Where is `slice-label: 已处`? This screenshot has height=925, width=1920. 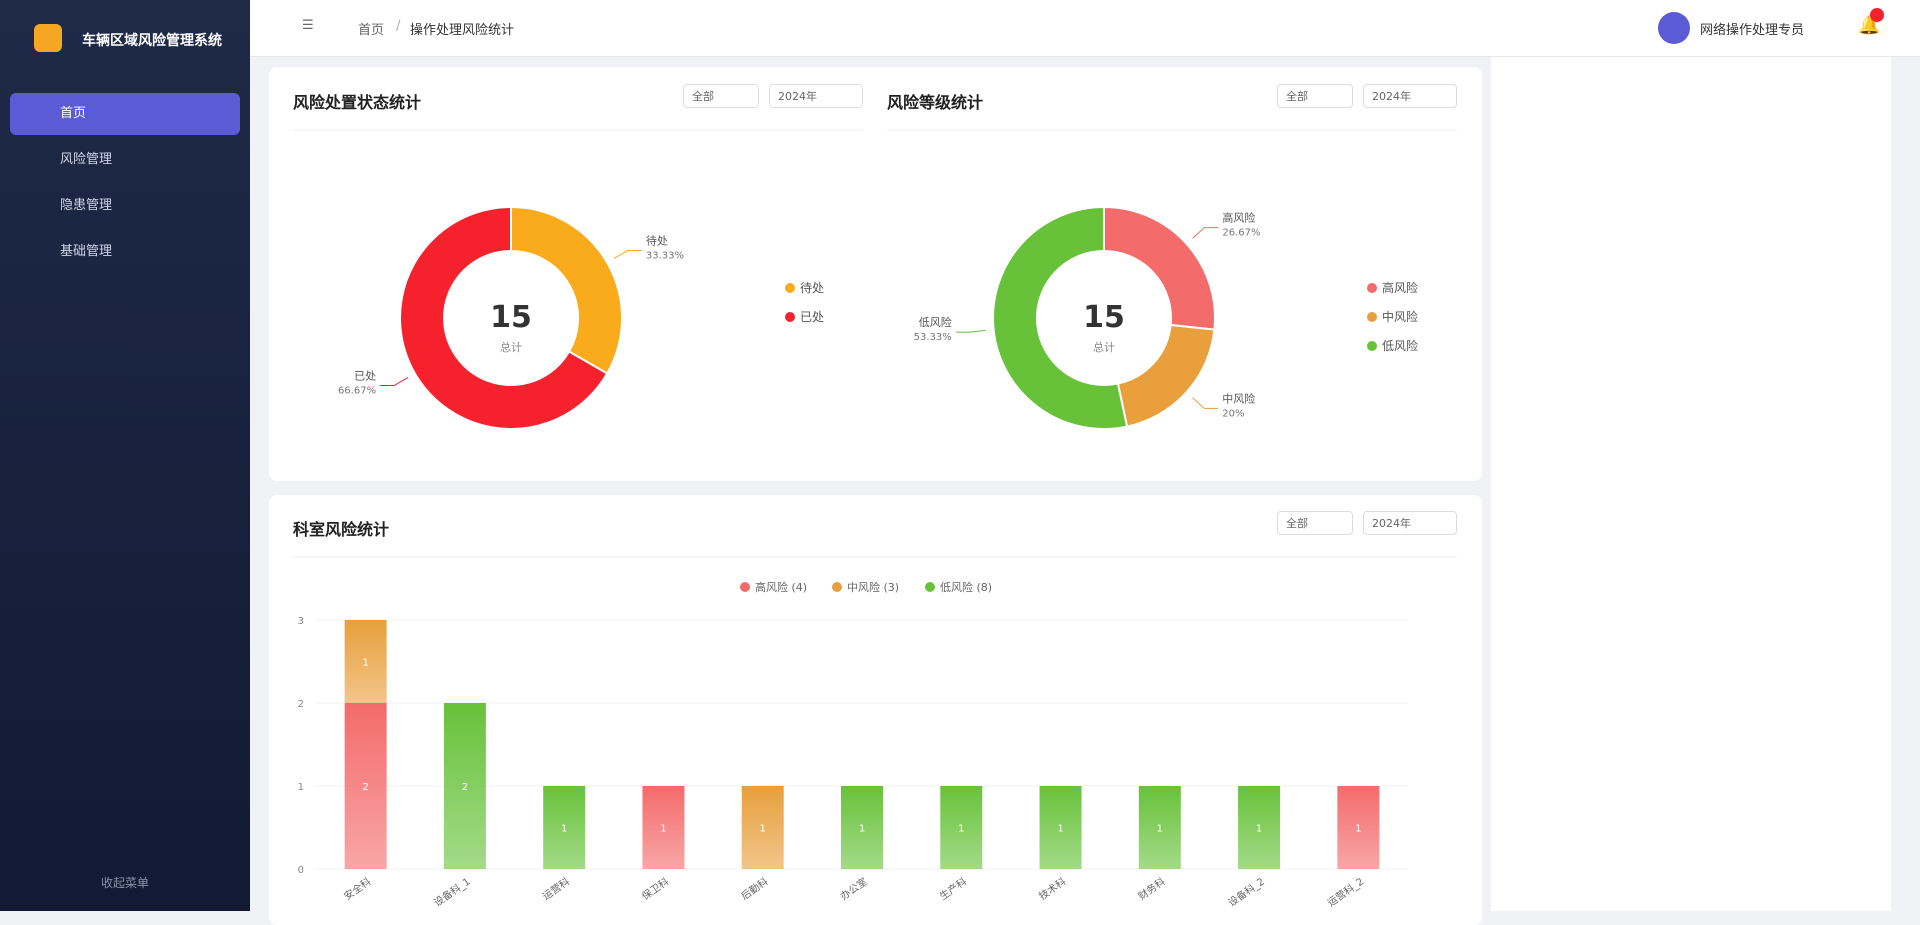
slice-label: 已处 is located at coordinates (365, 376).